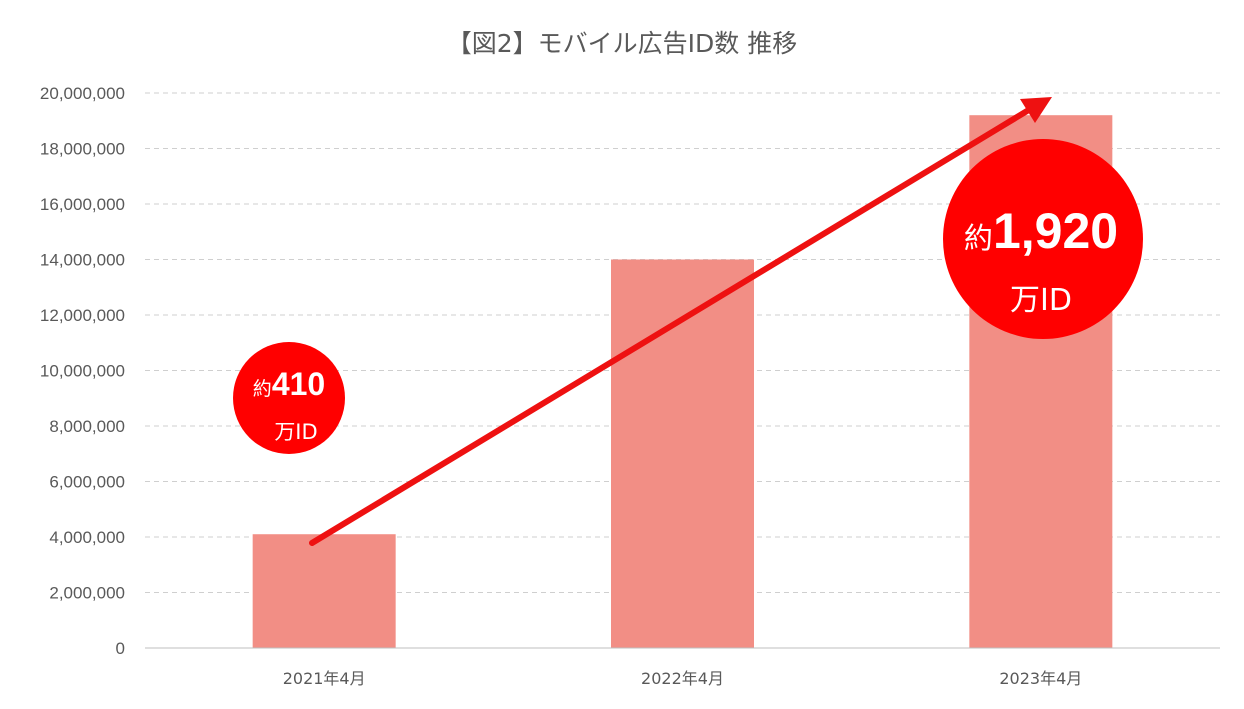 The width and height of the screenshot is (1244, 709). Describe the element at coordinates (82, 93) in the screenshot. I see `y-tick-label: 20,000,000` at that location.